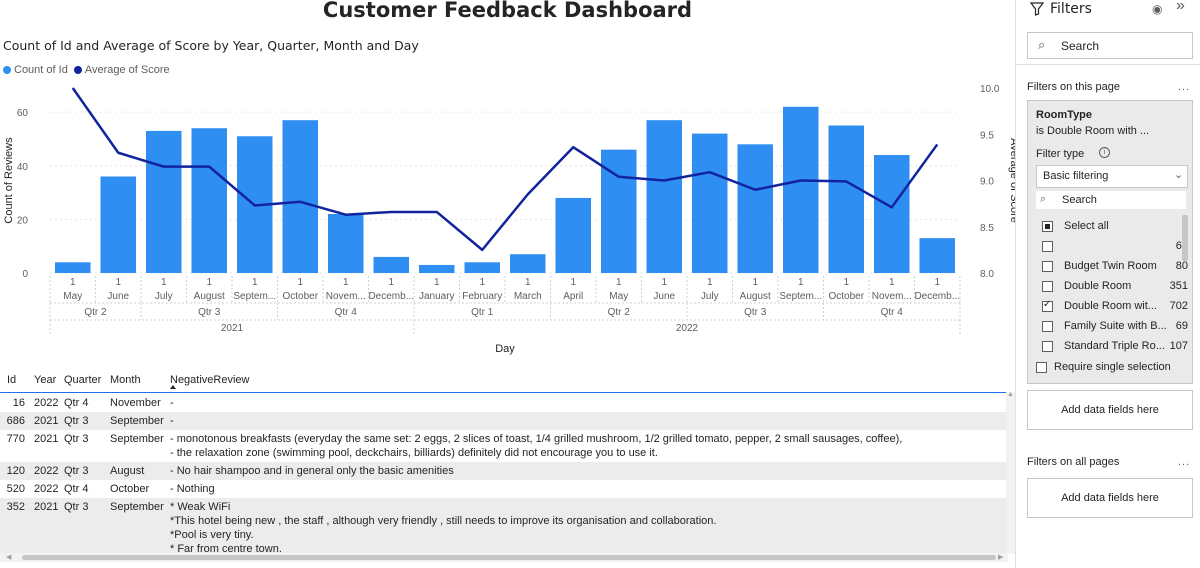 The height and width of the screenshot is (568, 1200). Describe the element at coordinates (1181, 266) in the screenshot. I see `option-count: 80` at that location.